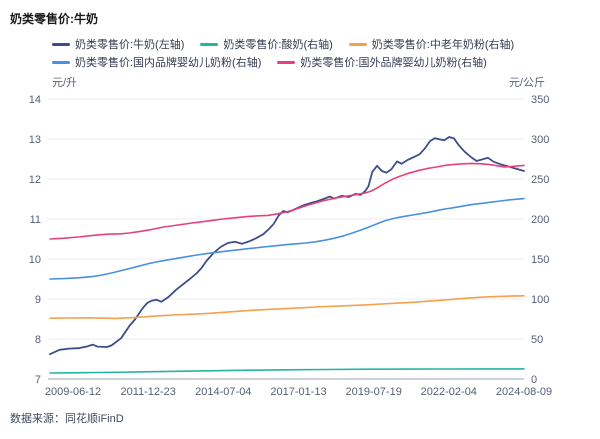 This screenshot has width=600, height=439. What do you see at coordinates (38, 340) in the screenshot?
I see `left-axis-tick: 8` at bounding box center [38, 340].